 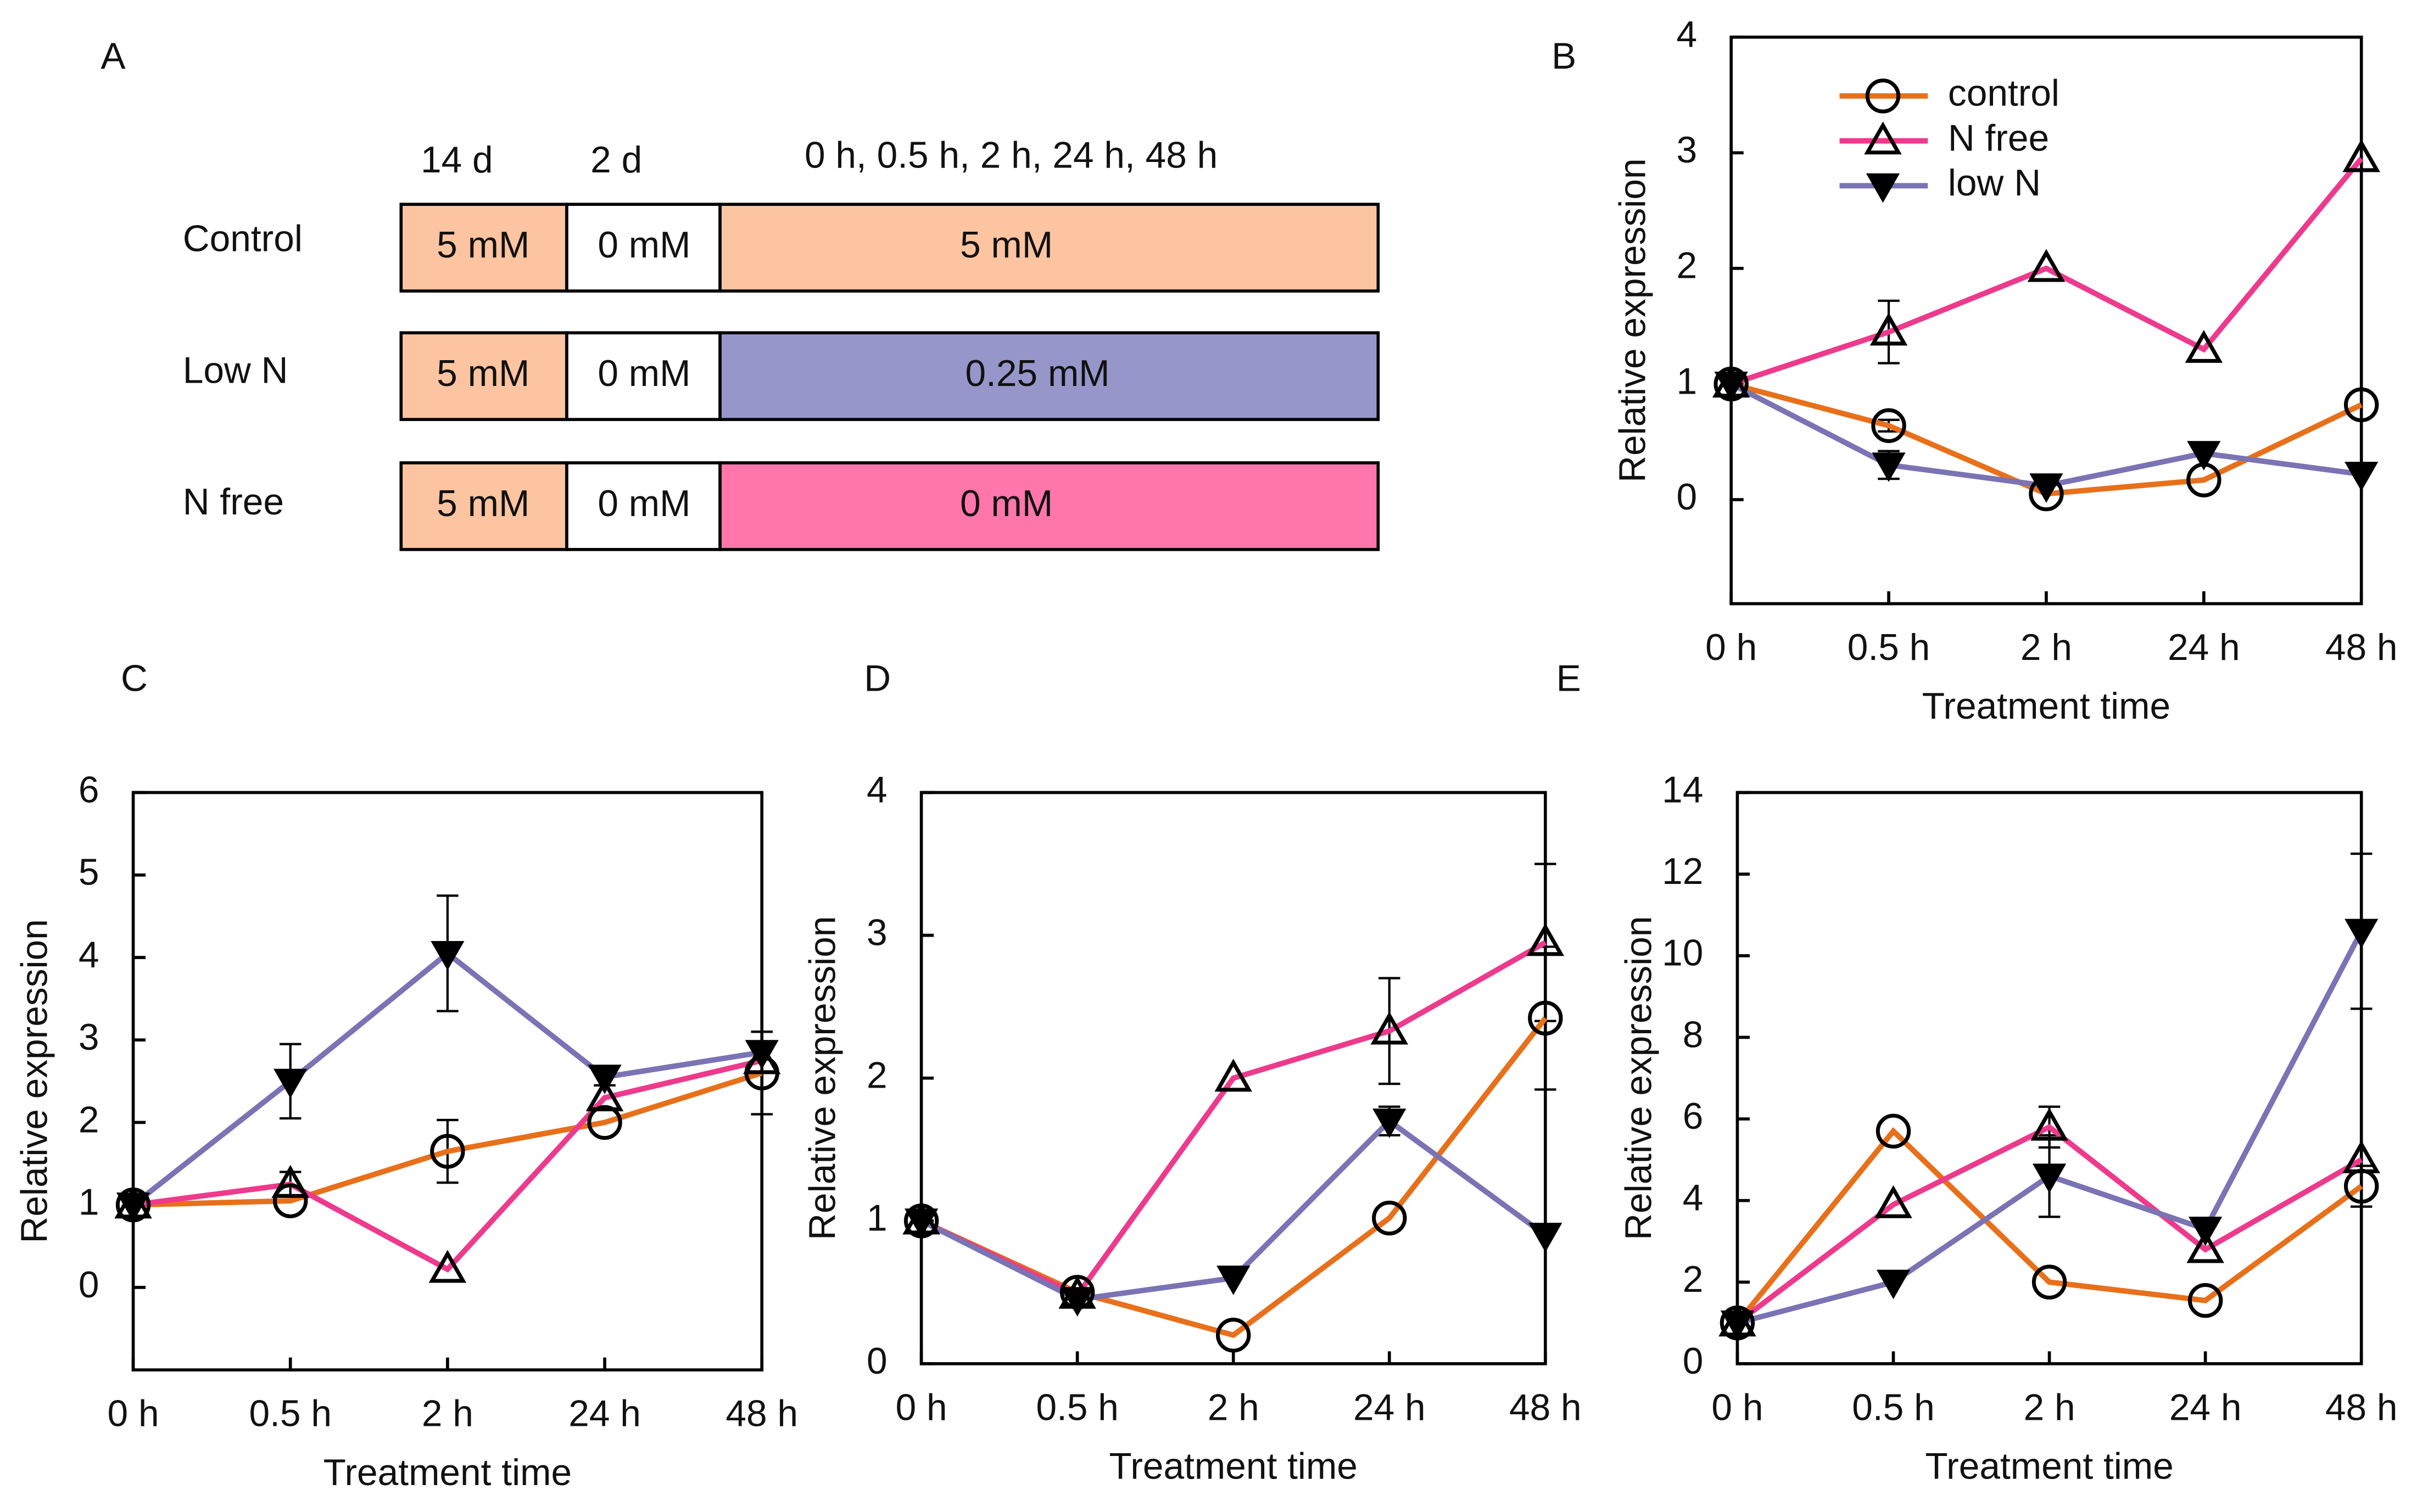 What do you see at coordinates (1994, 183) in the screenshot?
I see `legend-label: low N` at bounding box center [1994, 183].